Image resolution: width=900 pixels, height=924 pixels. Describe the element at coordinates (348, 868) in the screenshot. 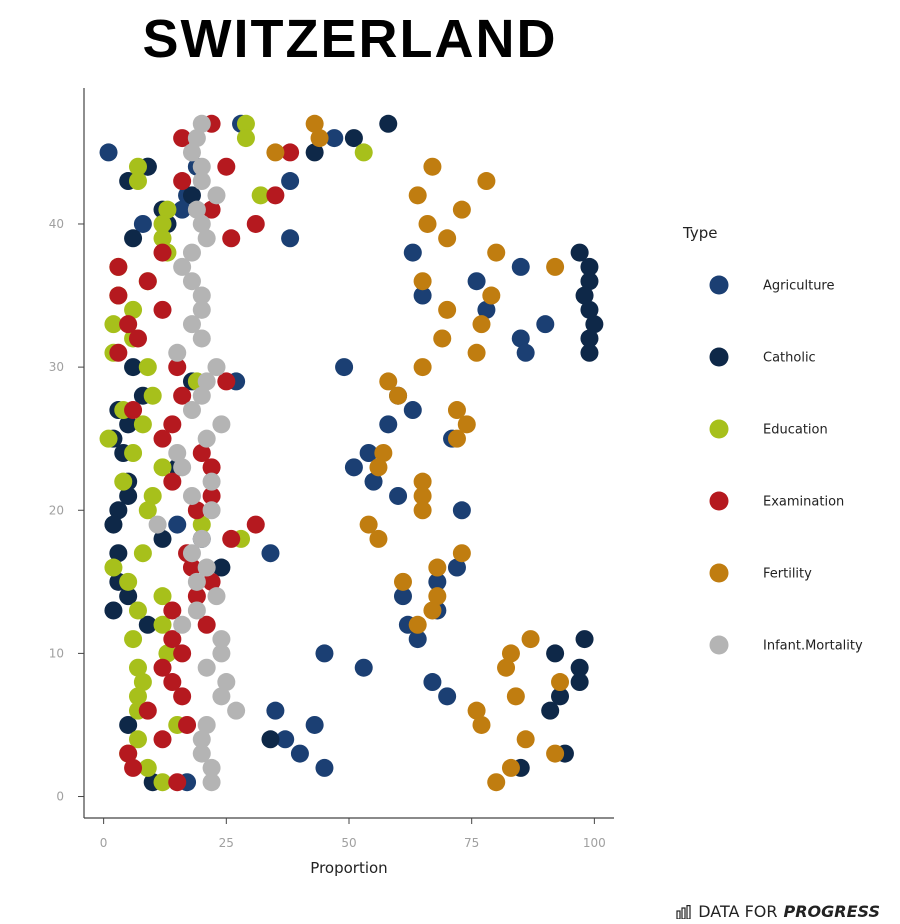

I see `x-axis-title: Proportion` at that location.